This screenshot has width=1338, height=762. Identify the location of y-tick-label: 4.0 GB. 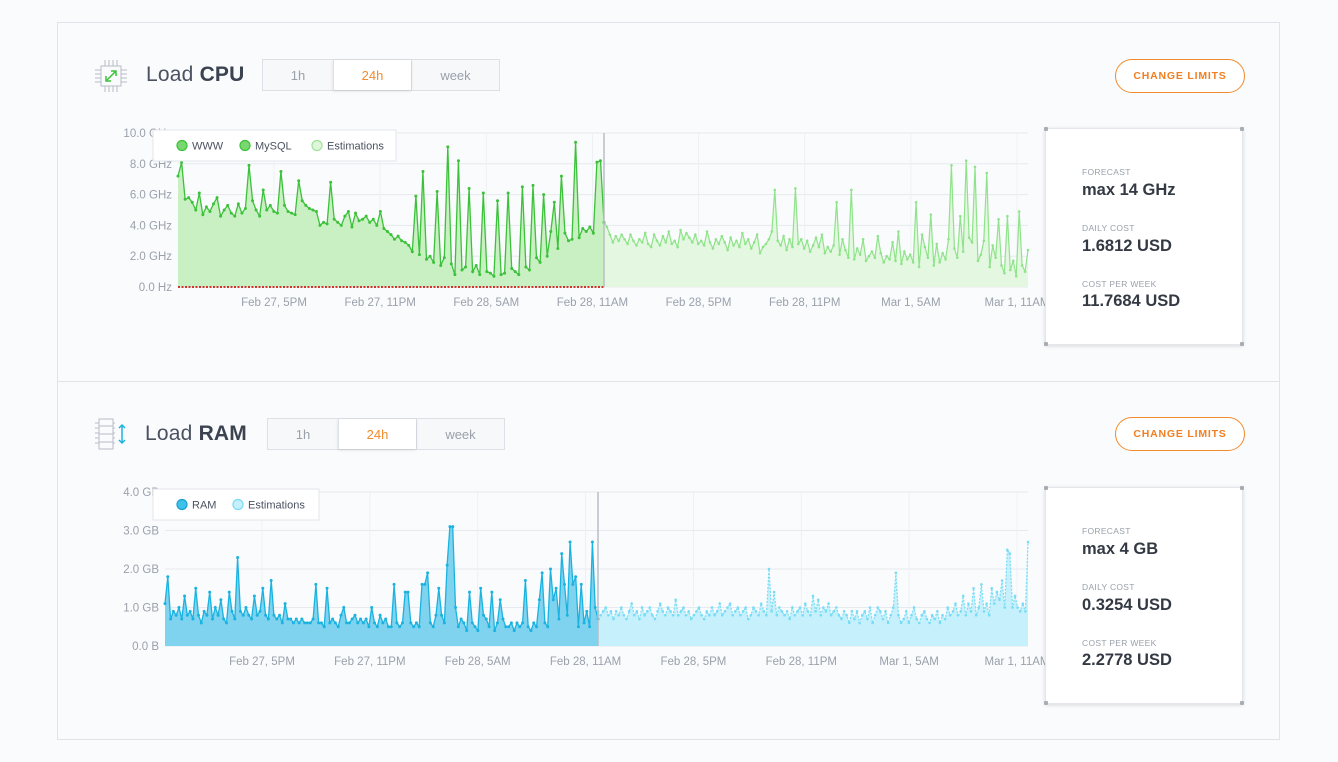
(141, 493).